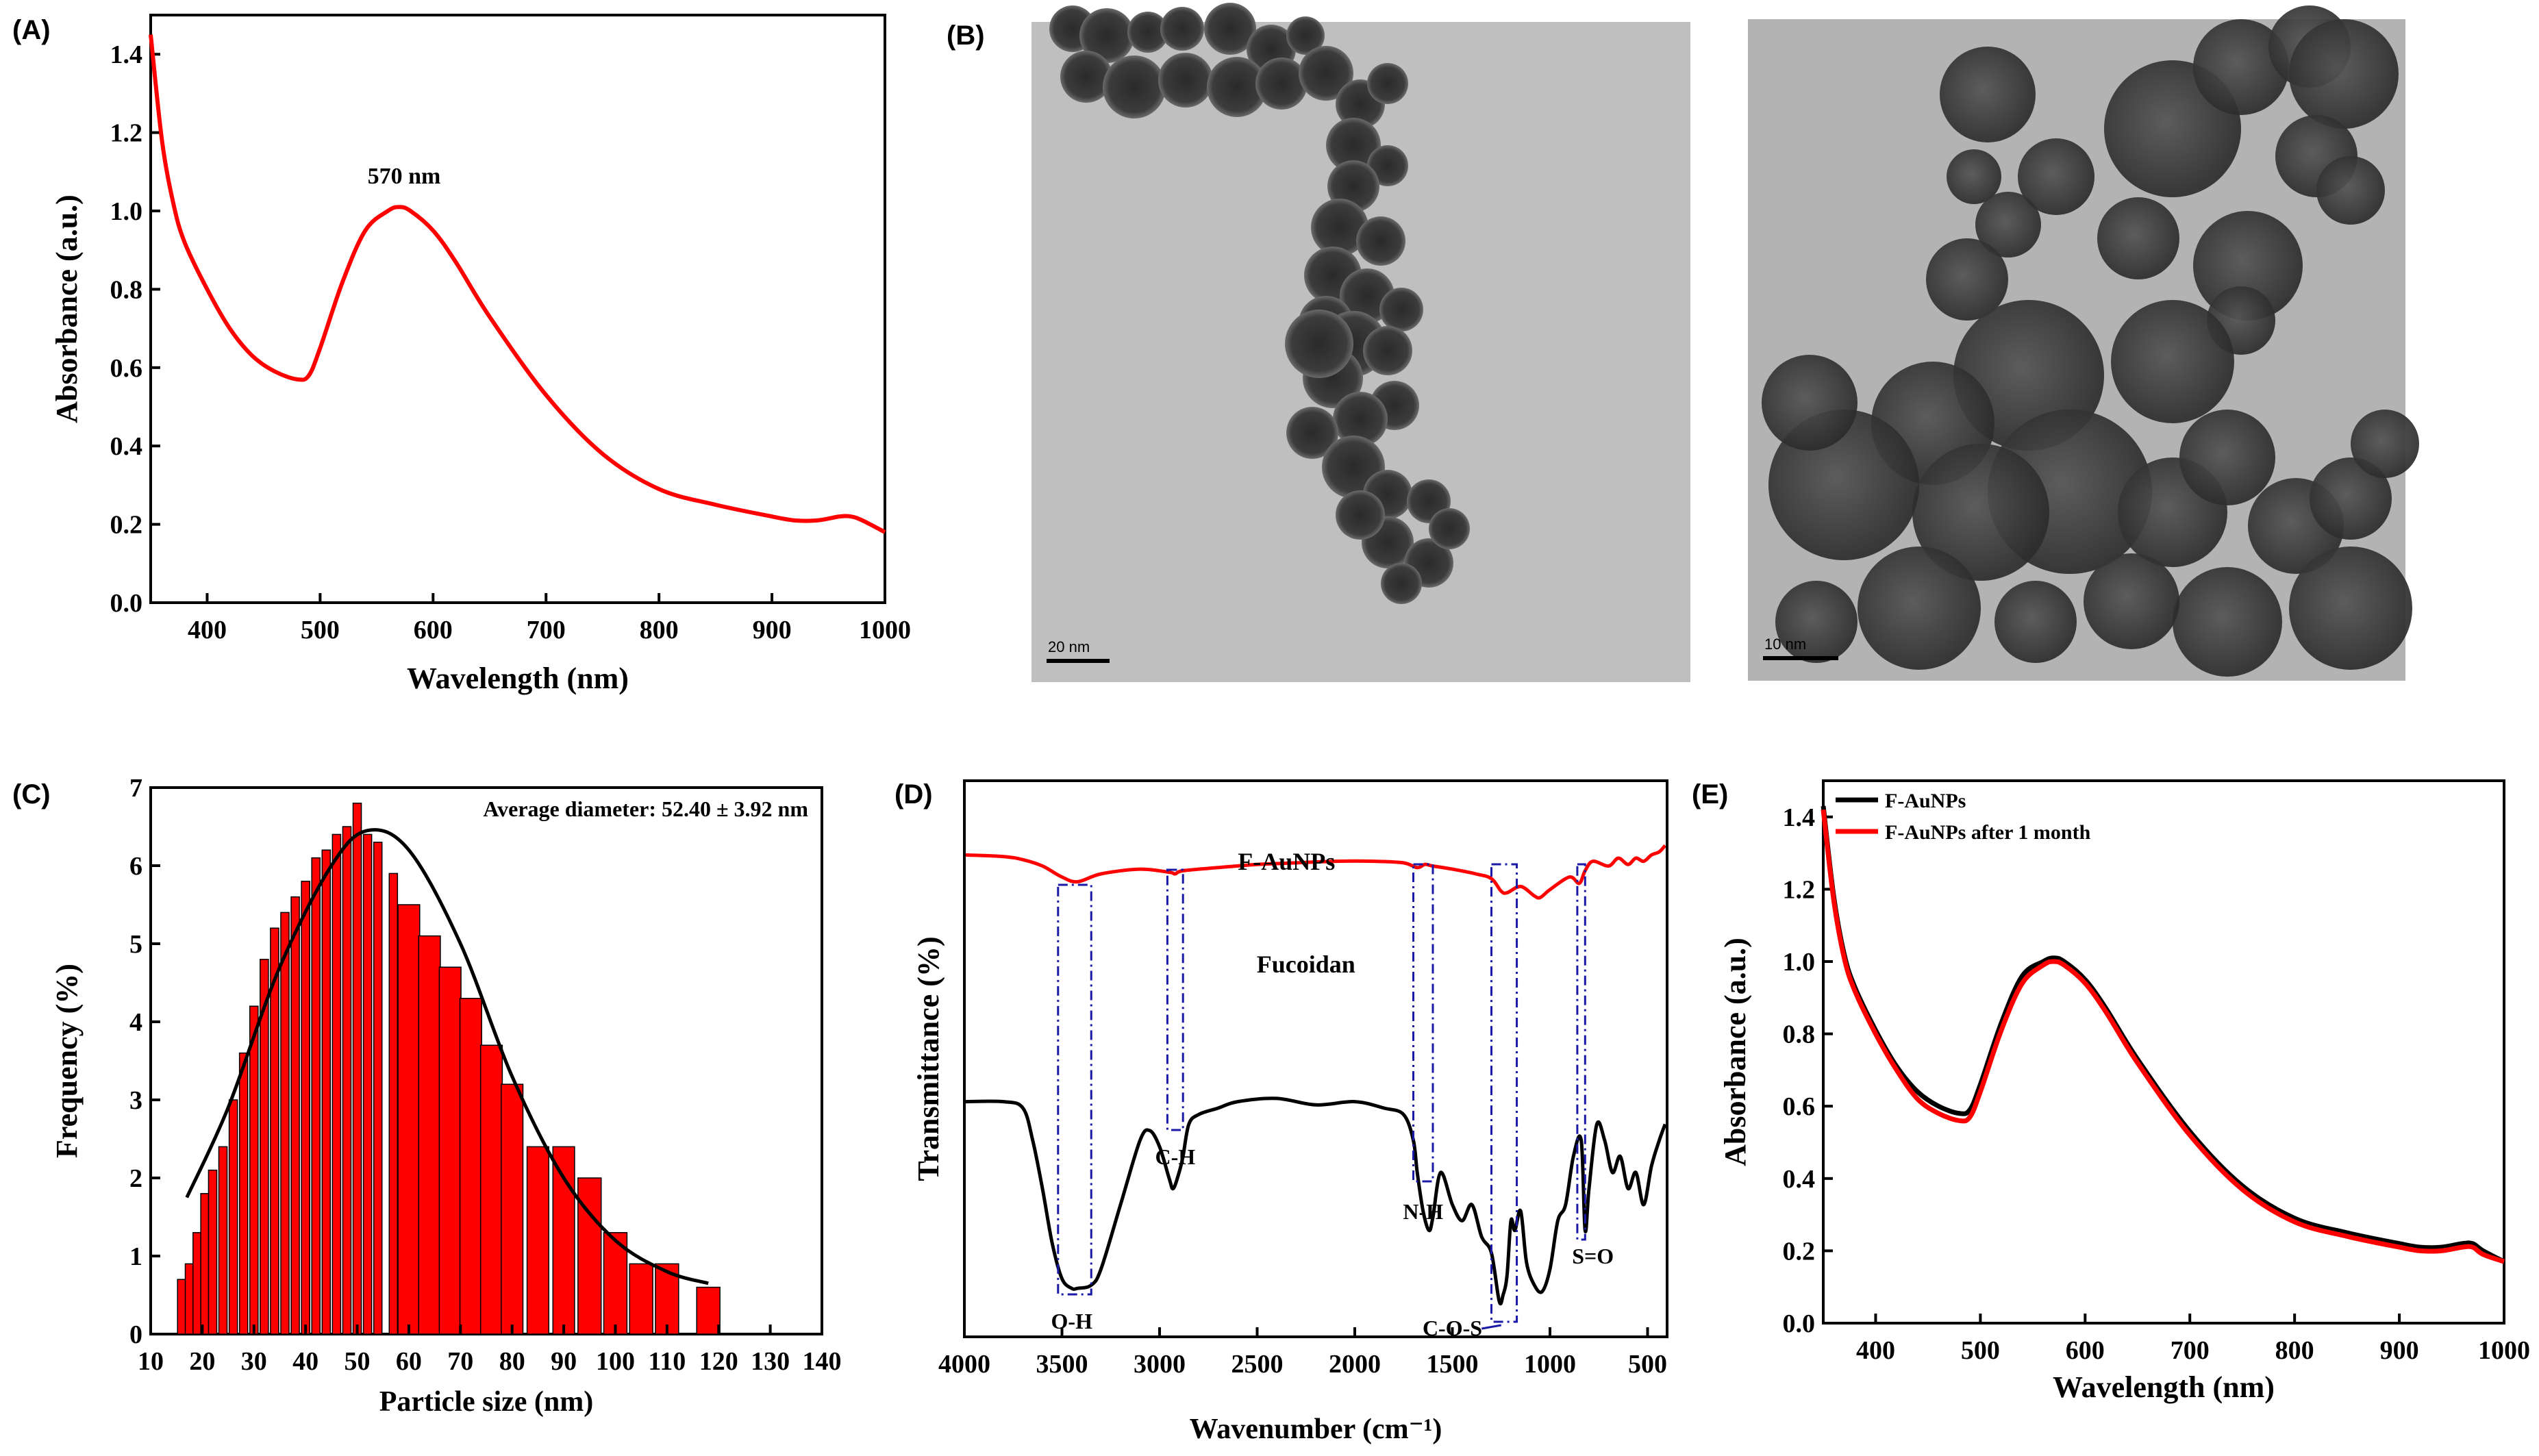 The height and width of the screenshot is (1456, 2539). What do you see at coordinates (67, 308) in the screenshot?
I see `chart-a-ylabel: Absorbance (a.u.)` at bounding box center [67, 308].